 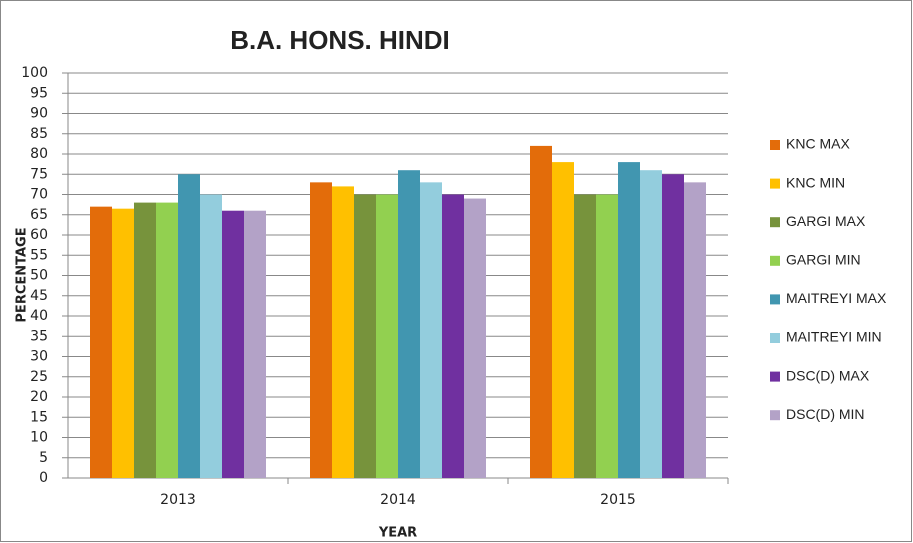 What do you see at coordinates (39, 296) in the screenshot?
I see `y-tick-label: 45` at bounding box center [39, 296].